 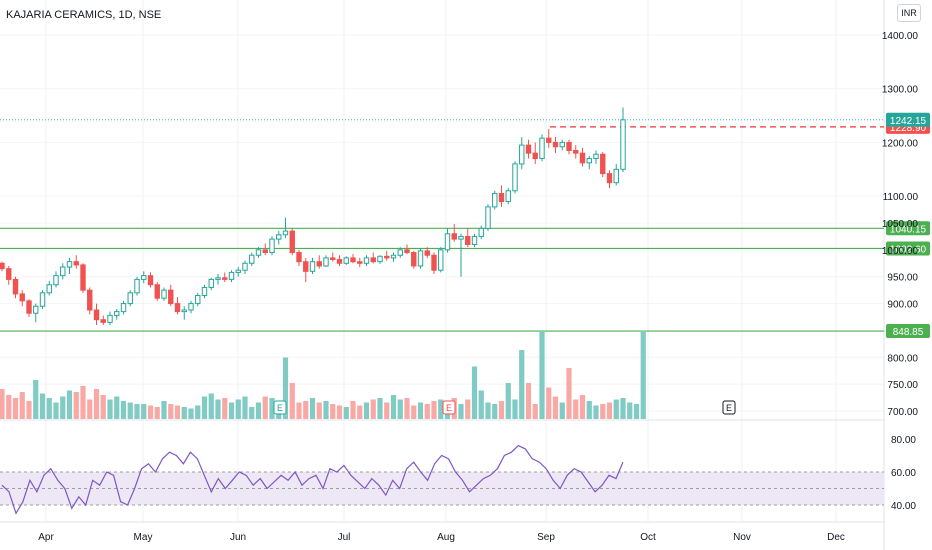 What do you see at coordinates (900, 143) in the screenshot?
I see `price-tick-label: 1200.00` at bounding box center [900, 143].